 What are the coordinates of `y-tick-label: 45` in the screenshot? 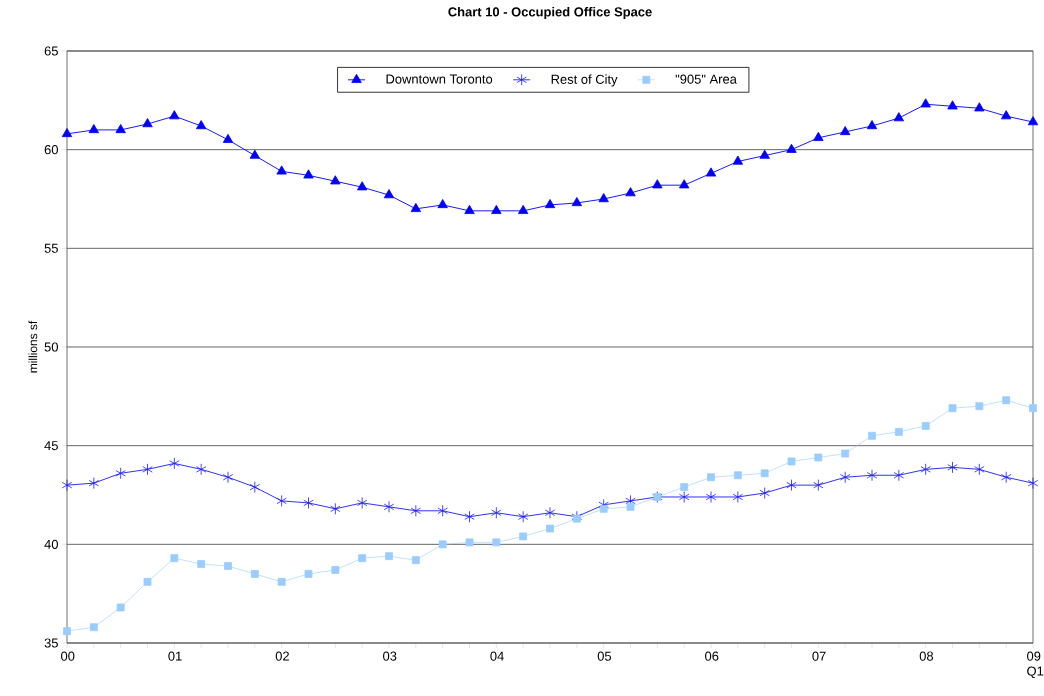 It's located at (51, 446).